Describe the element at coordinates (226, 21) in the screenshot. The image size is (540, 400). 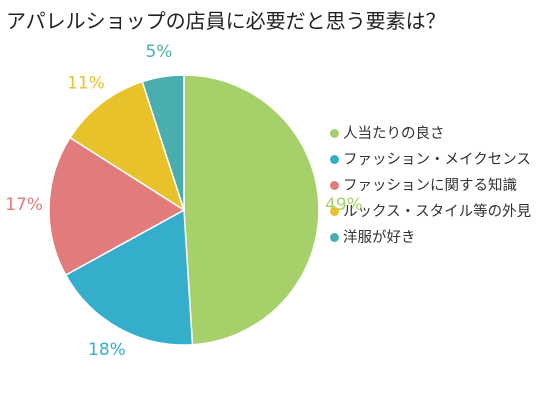
I see `chart-title: アパレルショップの店員に必要だと思う要素は？` at that location.